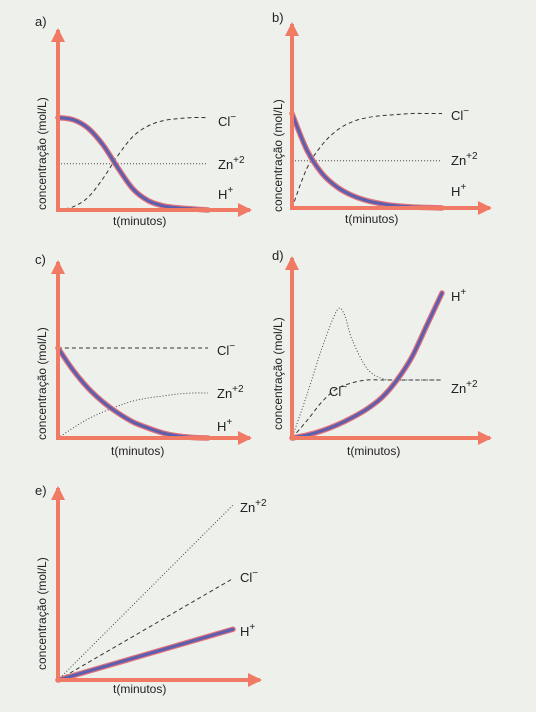 This screenshot has width=536, height=712. Describe the element at coordinates (388, 118) in the screenshot. I see `panel-b-plot` at that location.